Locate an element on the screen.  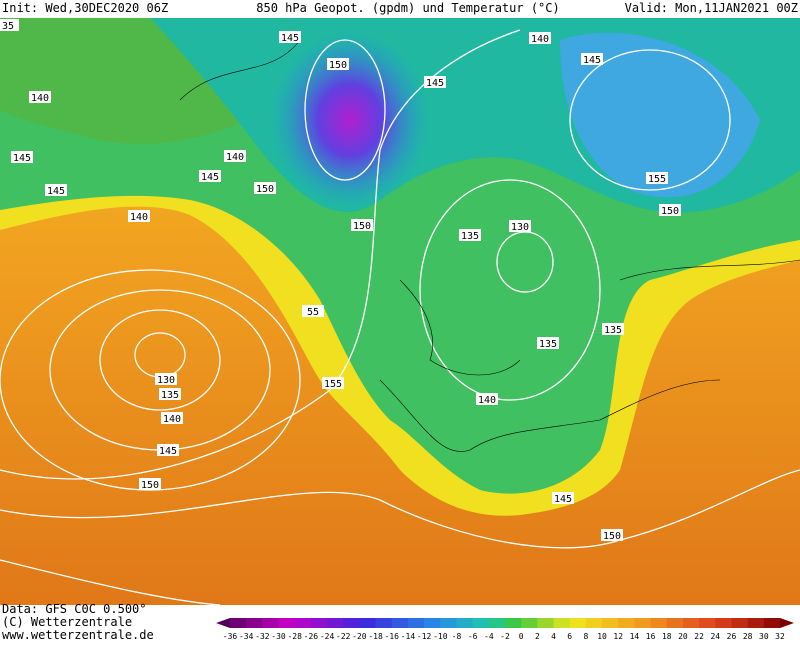
colorbar-label: 0 is located at coordinates (521, 636).